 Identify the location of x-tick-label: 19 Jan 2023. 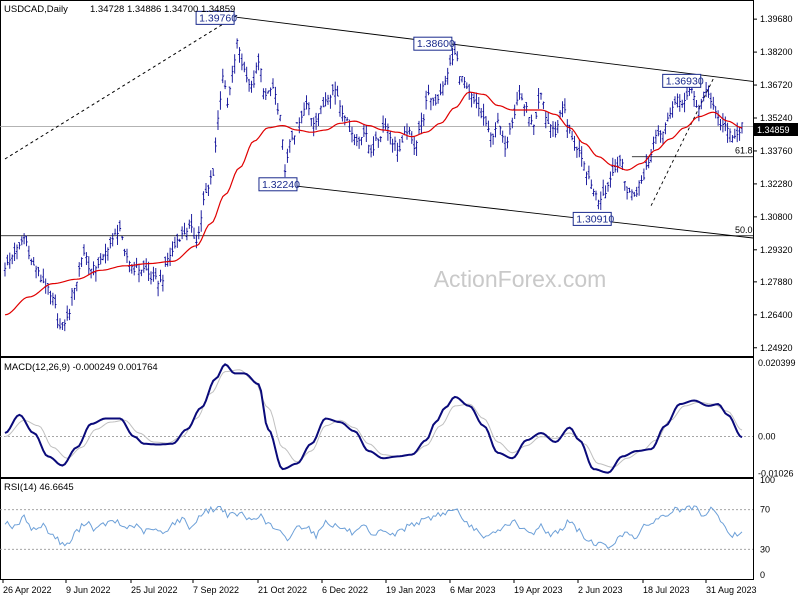
(411, 590).